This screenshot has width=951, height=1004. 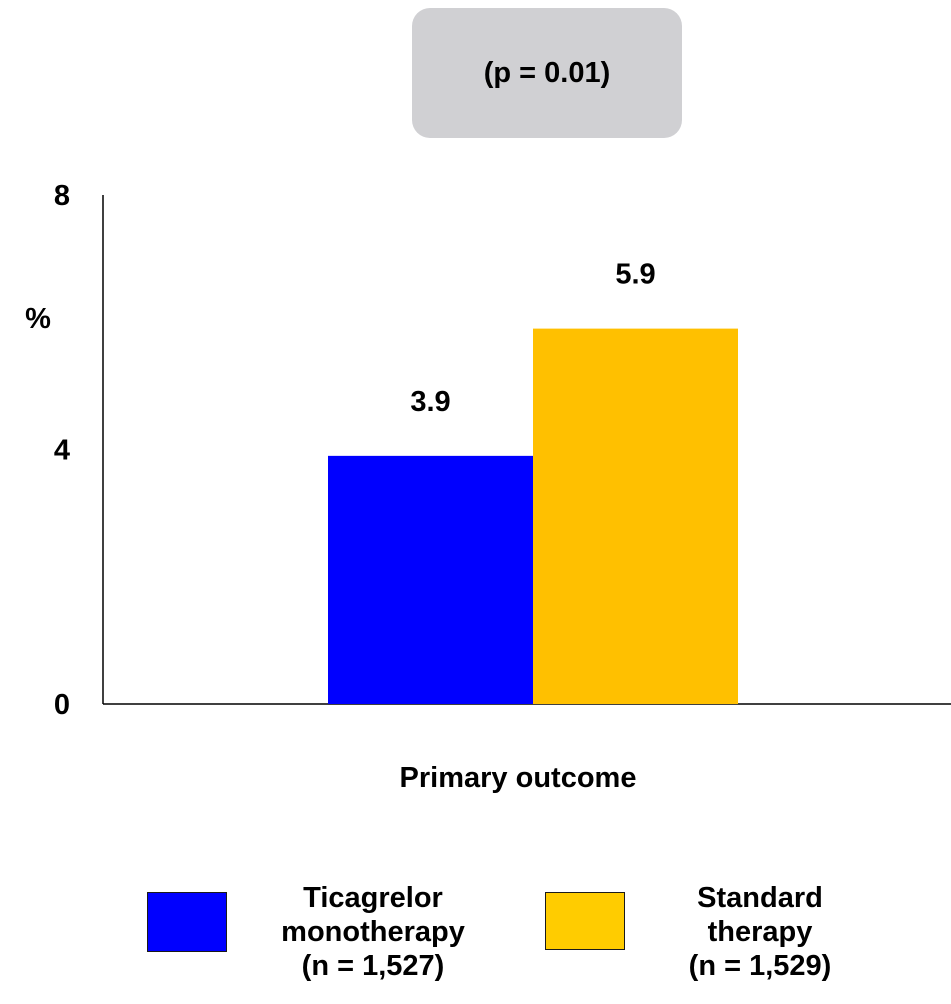 What do you see at coordinates (518, 778) in the screenshot?
I see `x-axis-label: Primary outcome` at bounding box center [518, 778].